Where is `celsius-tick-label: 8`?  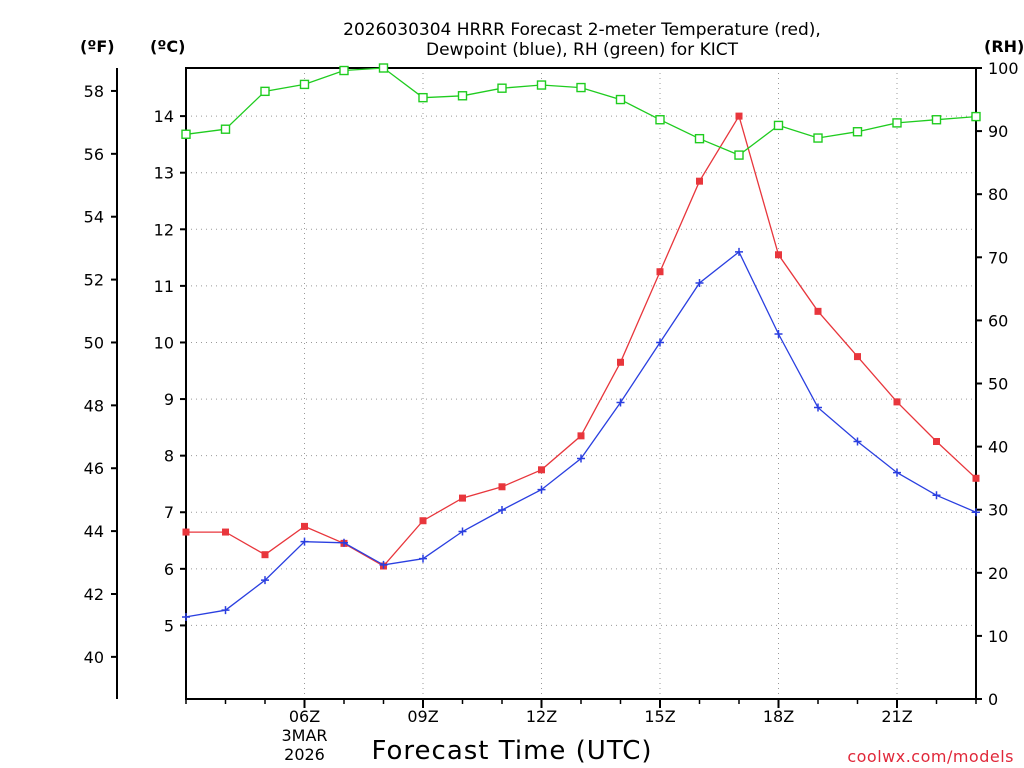
celsius-tick-label: 8 is located at coordinates (169, 456).